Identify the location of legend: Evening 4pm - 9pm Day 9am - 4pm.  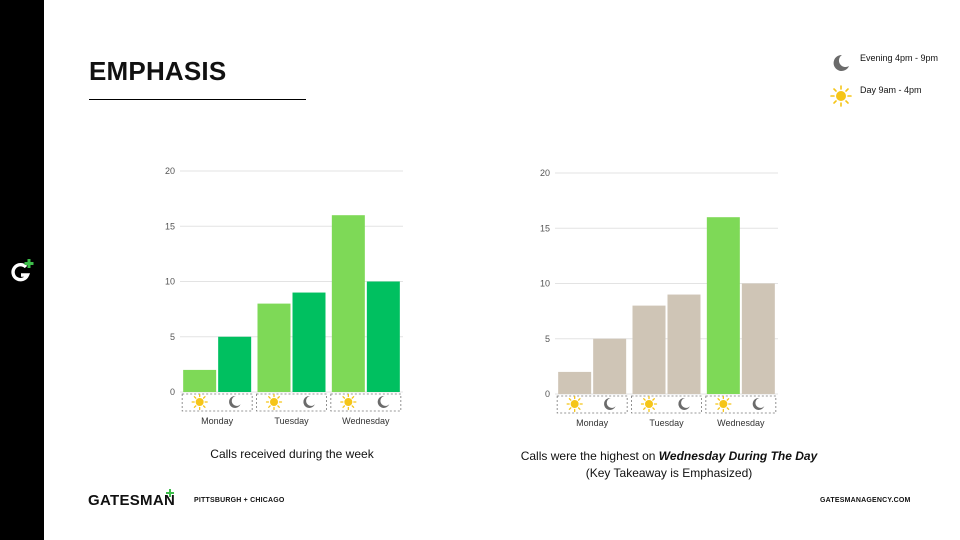
(892, 85).